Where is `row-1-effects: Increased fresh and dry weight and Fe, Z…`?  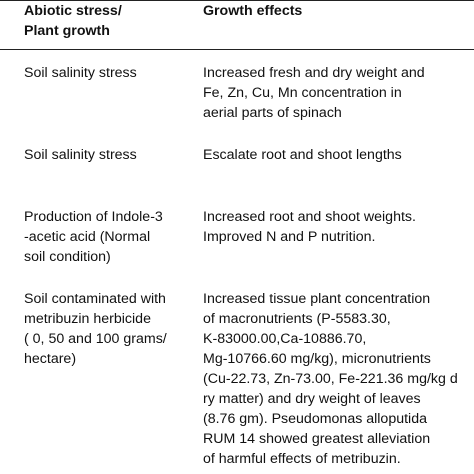
row-1-effects: Increased fresh and dry weight and Fe, Z… is located at coordinates (314, 93).